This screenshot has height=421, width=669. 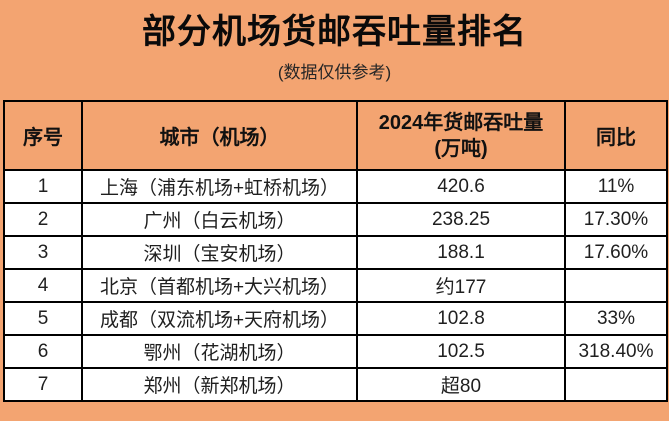 I want to click on table-row: 7 郑州（新郑机场） 超80, so click(x=335, y=384).